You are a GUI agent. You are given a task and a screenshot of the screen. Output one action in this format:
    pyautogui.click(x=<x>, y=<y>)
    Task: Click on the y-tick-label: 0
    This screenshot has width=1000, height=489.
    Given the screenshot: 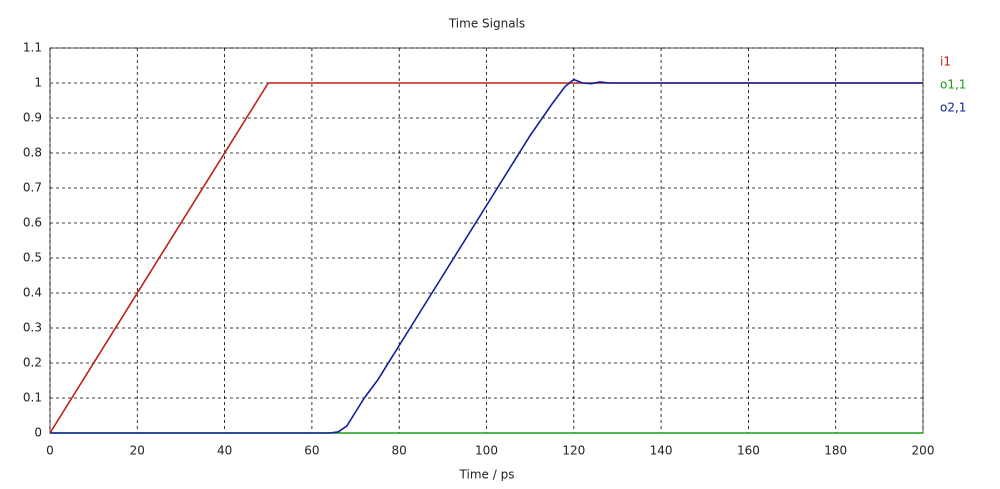 What is the action you would take?
    pyautogui.click(x=38, y=433)
    